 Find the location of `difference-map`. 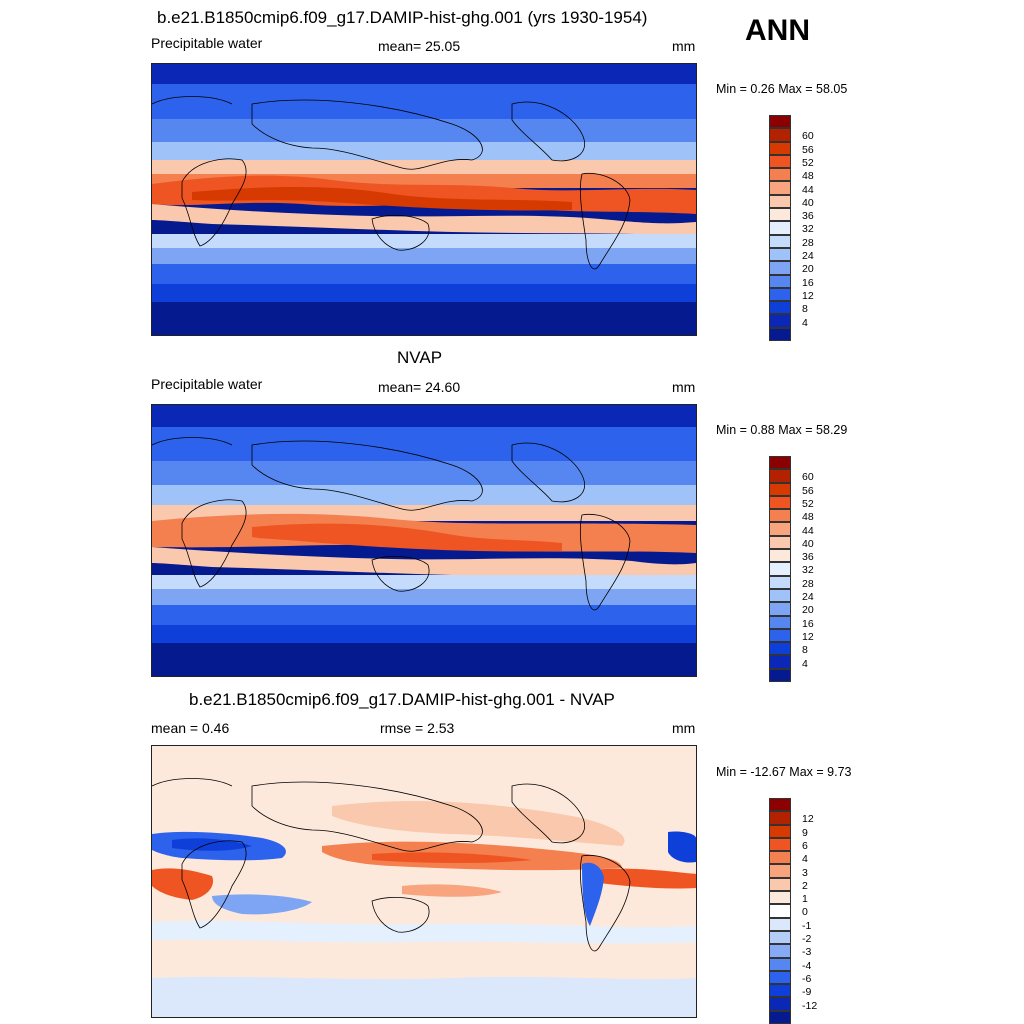

difference-map is located at coordinates (424, 881).